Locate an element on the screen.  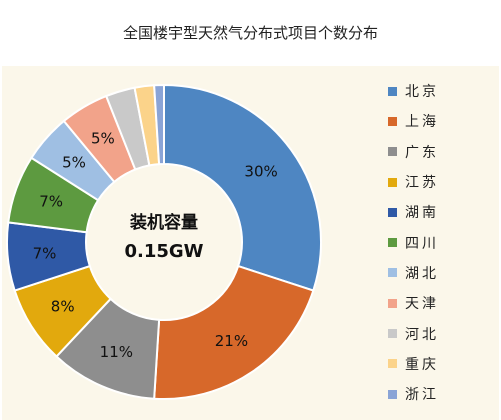
slice-label-6: 5% is located at coordinates (74, 163).